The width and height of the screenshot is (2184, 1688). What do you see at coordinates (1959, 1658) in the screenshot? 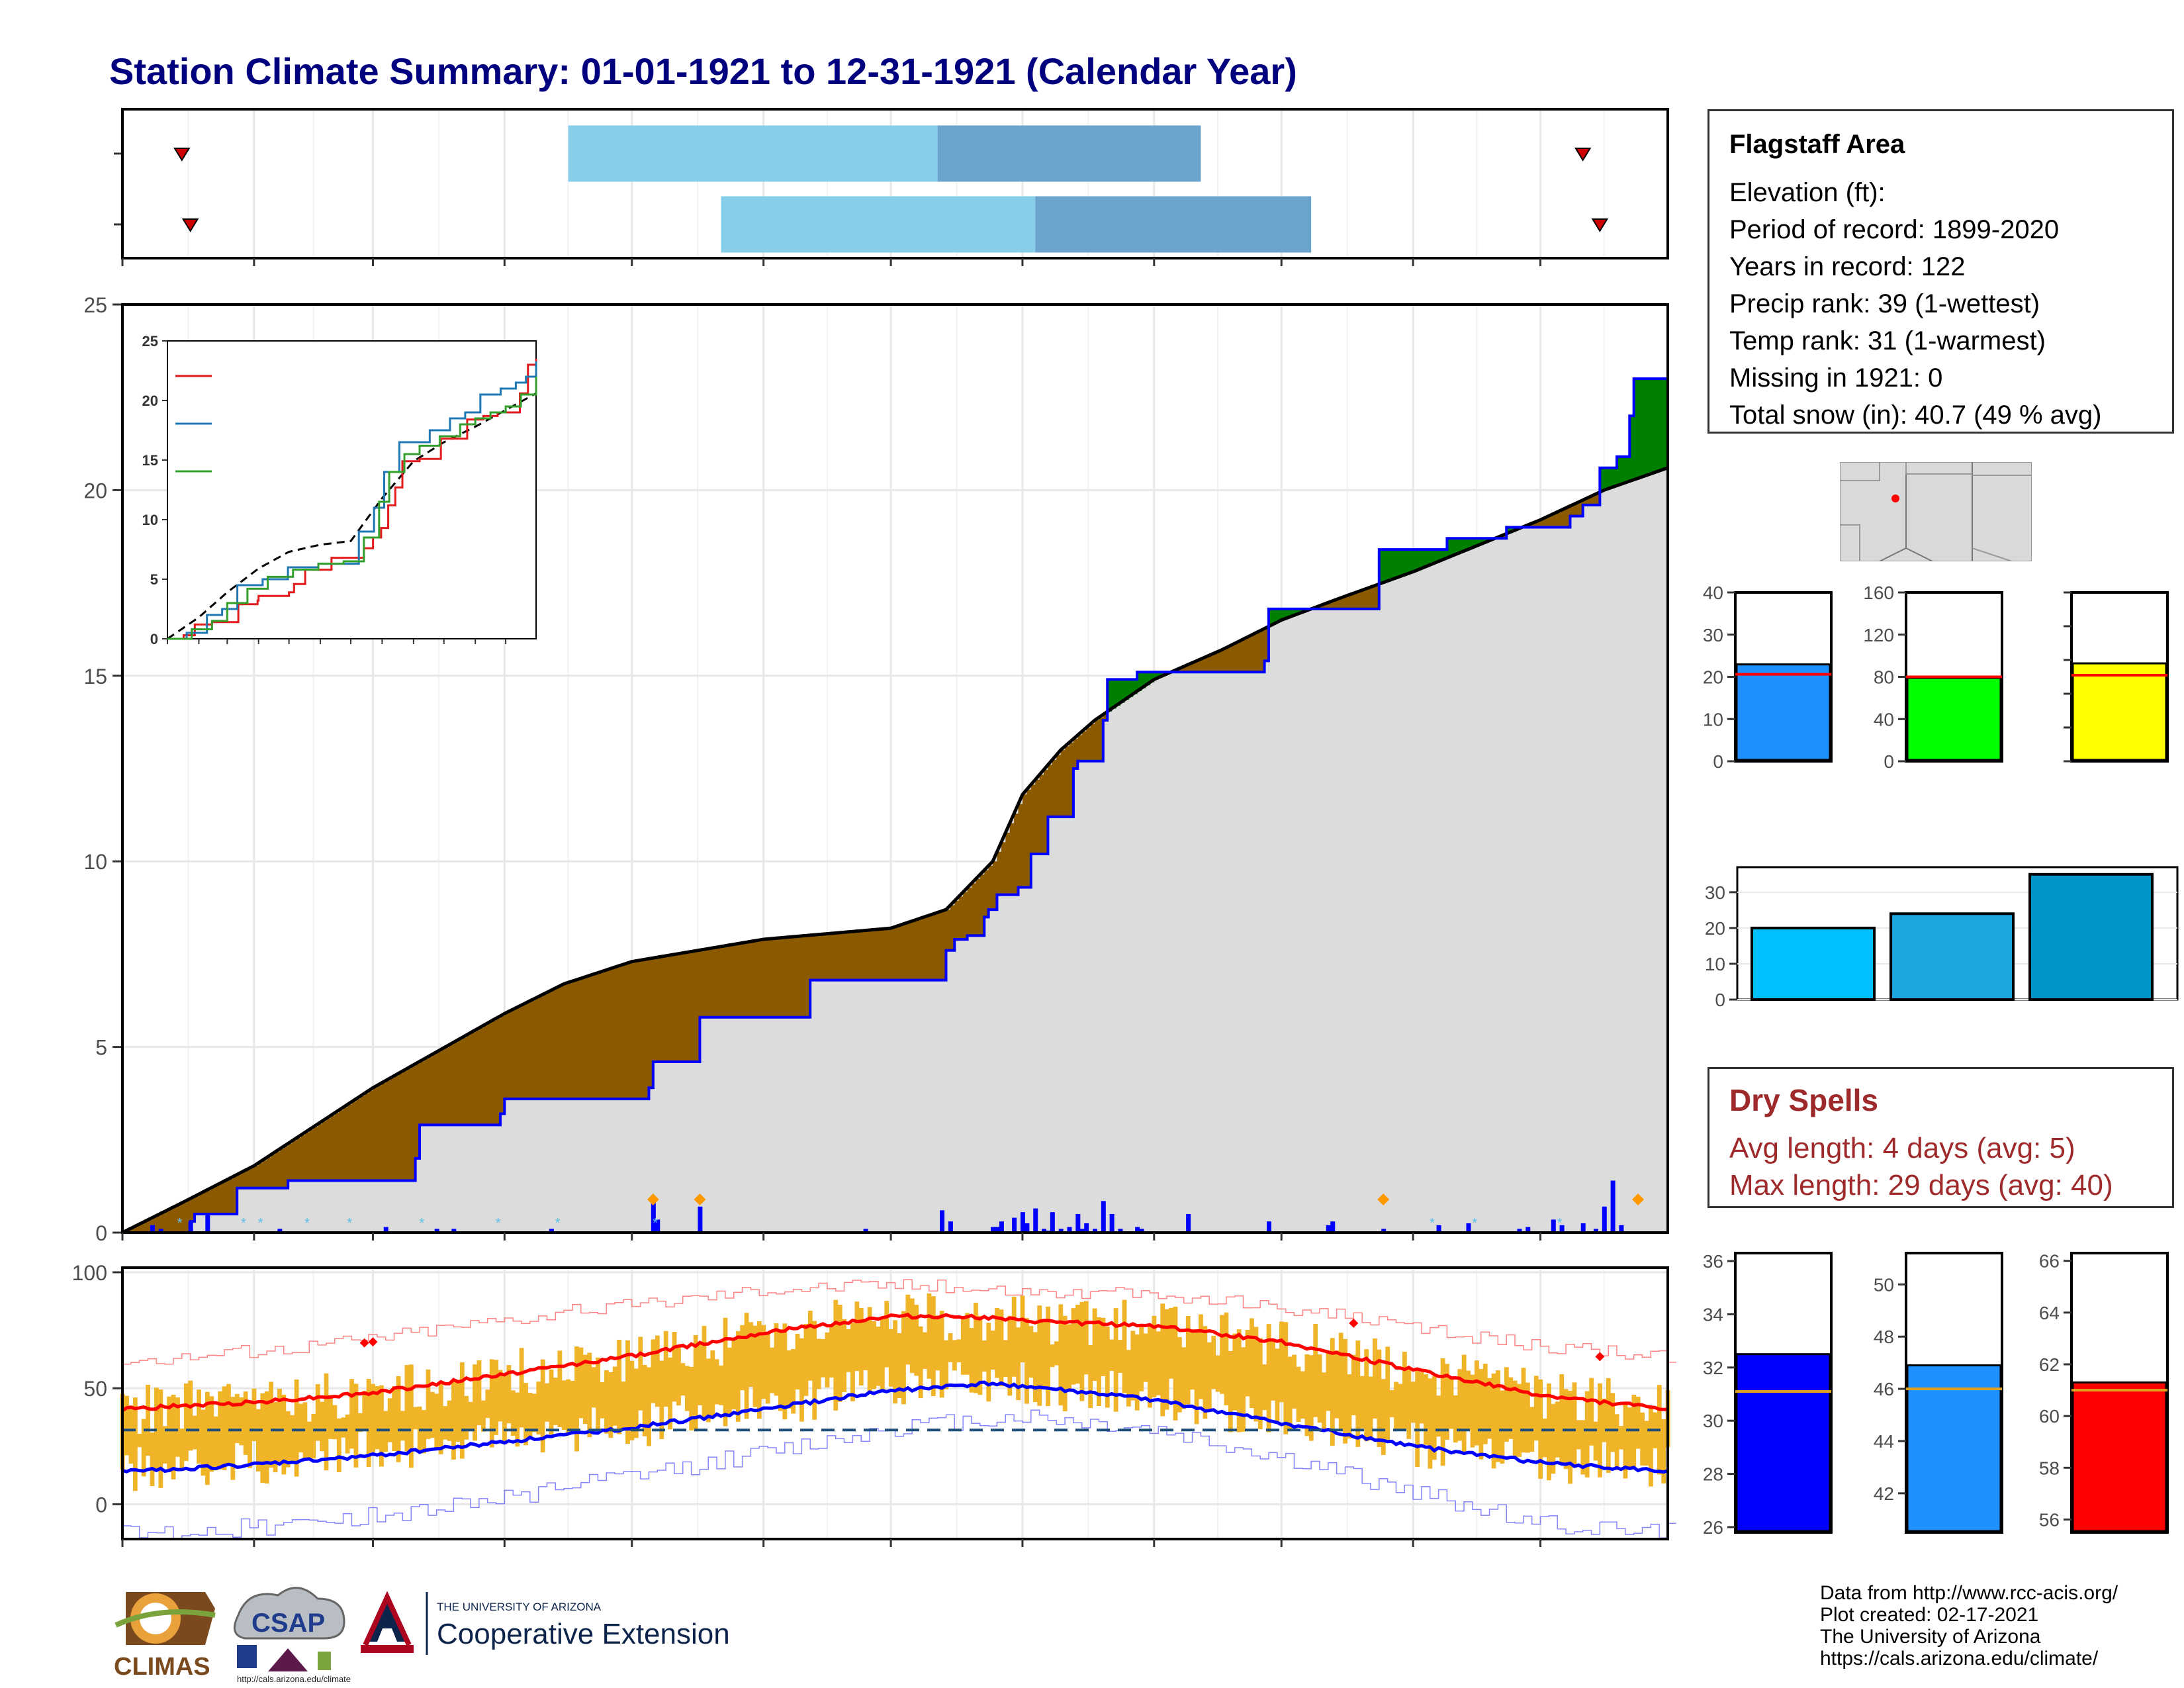
I see `credit-url: https://cals.arizona.edu/climate/` at bounding box center [1959, 1658].